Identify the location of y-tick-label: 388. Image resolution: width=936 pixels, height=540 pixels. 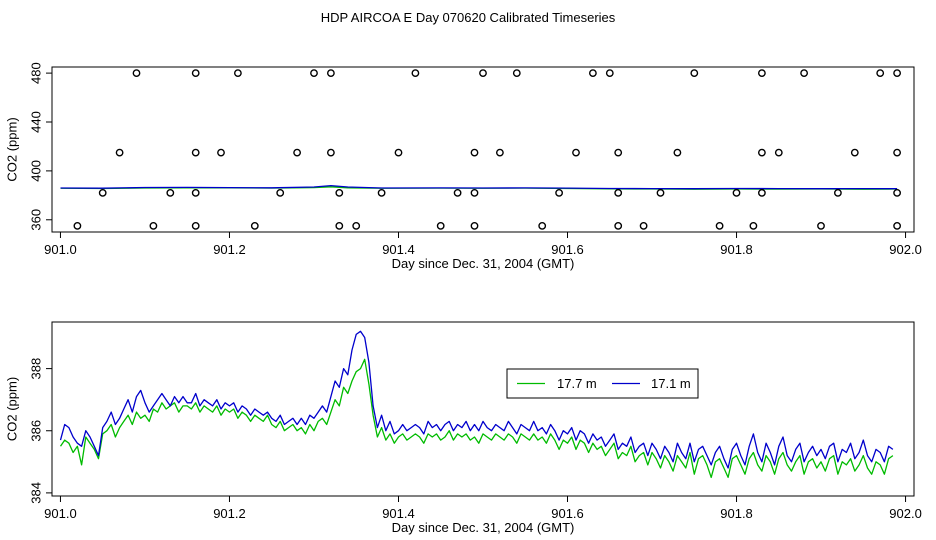
(36, 369).